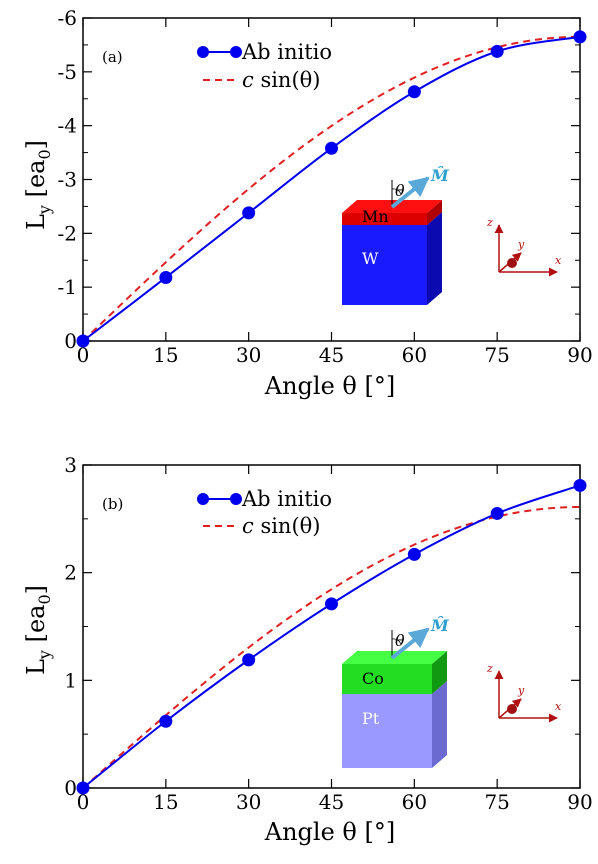  I want to click on inset-bottom-layer-label: W, so click(370, 258).